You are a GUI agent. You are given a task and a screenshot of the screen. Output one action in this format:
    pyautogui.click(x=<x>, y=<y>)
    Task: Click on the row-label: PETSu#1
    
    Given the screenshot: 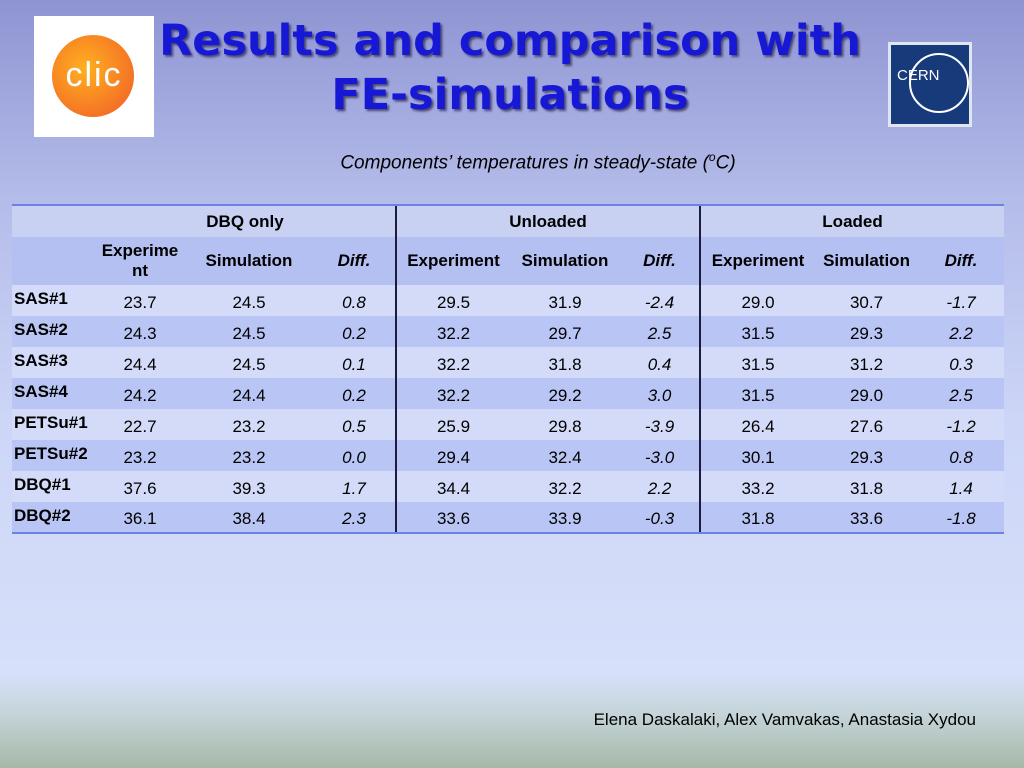 What is the action you would take?
    pyautogui.click(x=51, y=422)
    